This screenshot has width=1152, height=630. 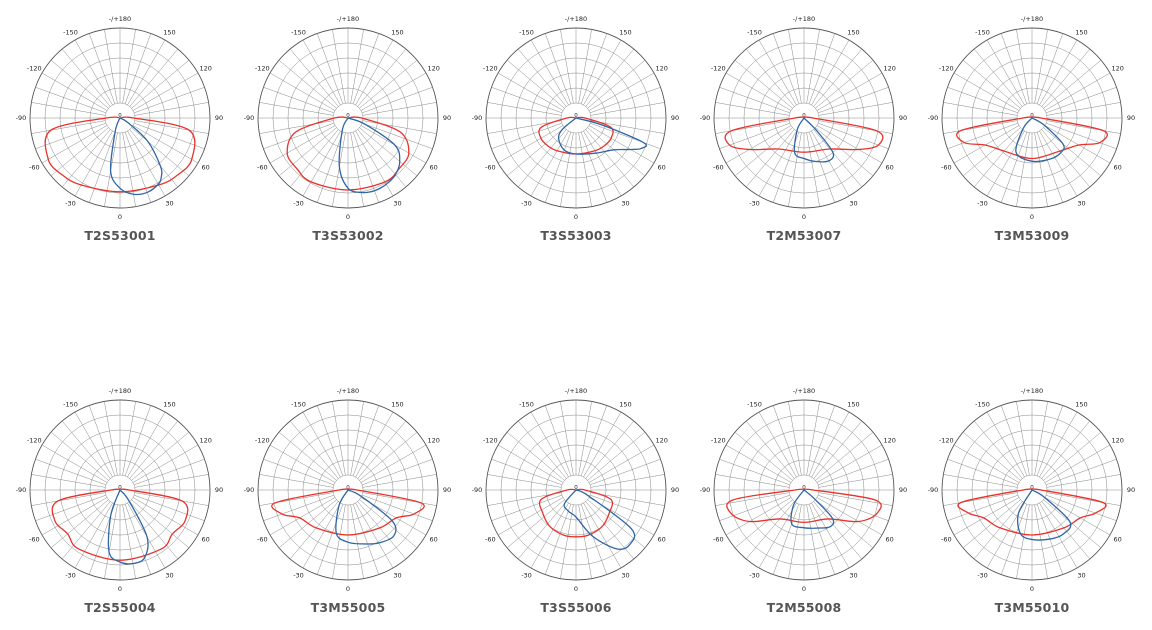 I want to click on chart-title: T2S53001, so click(x=120, y=235).